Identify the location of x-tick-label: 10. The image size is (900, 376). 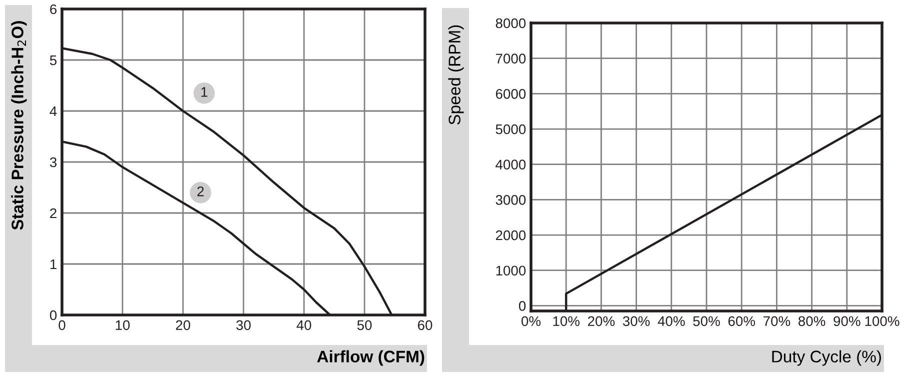
(123, 325).